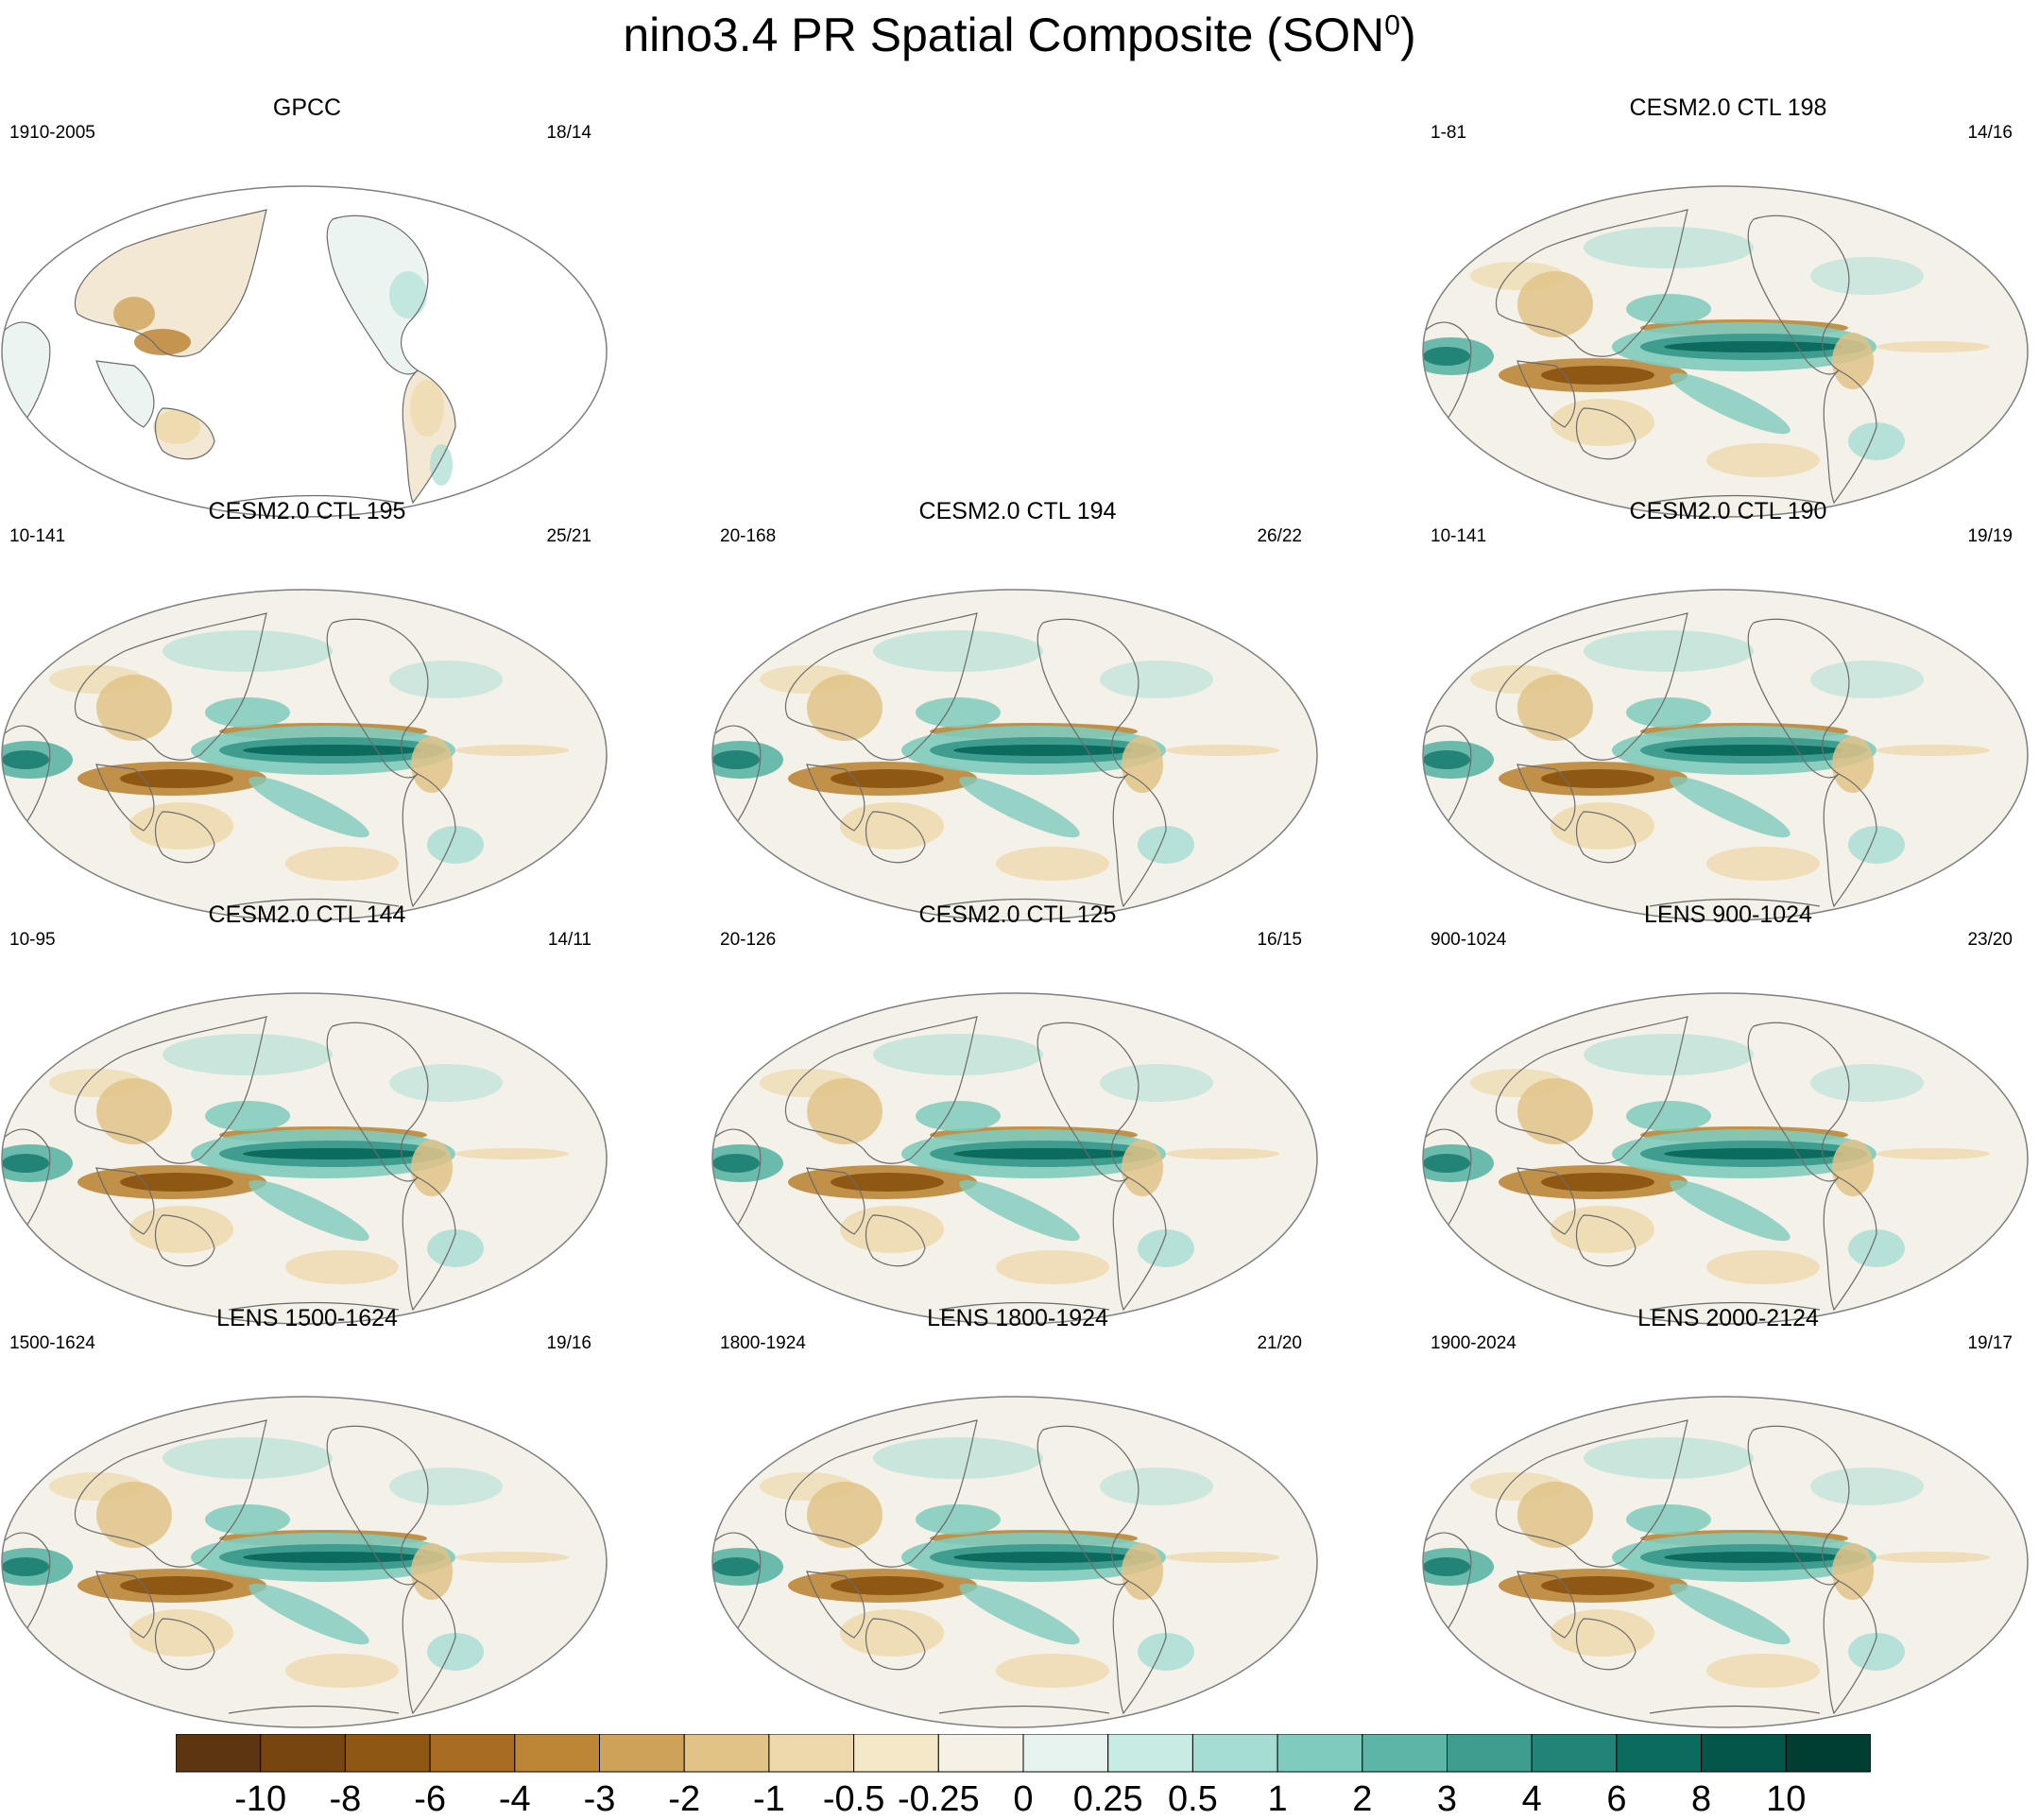 Image resolution: width=2039 pixels, height=1820 pixels. I want to click on panel-period: 1-81, so click(1449, 133).